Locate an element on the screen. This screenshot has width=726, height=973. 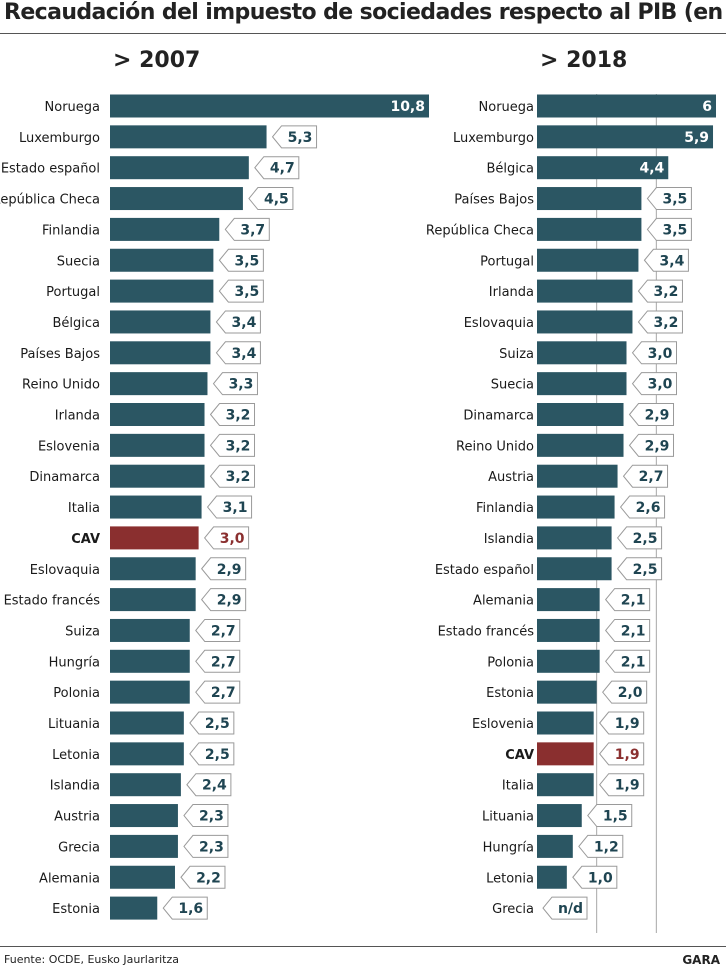
value-label-2007-republica-checa: 4,5 is located at coordinates (276, 200).